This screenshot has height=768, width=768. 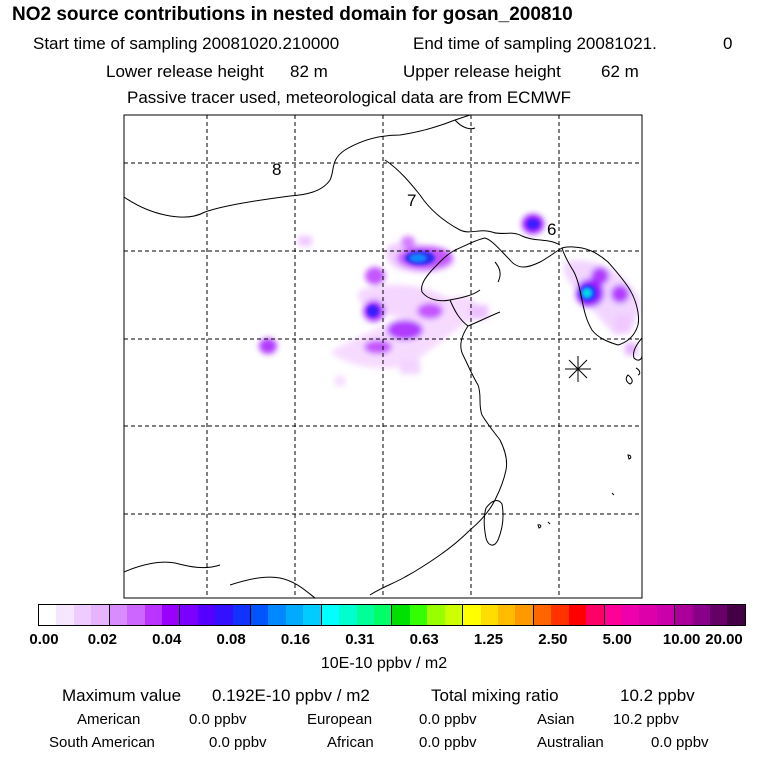 What do you see at coordinates (488, 639) in the screenshot?
I see `colorbar-tick-label: 1.25` at bounding box center [488, 639].